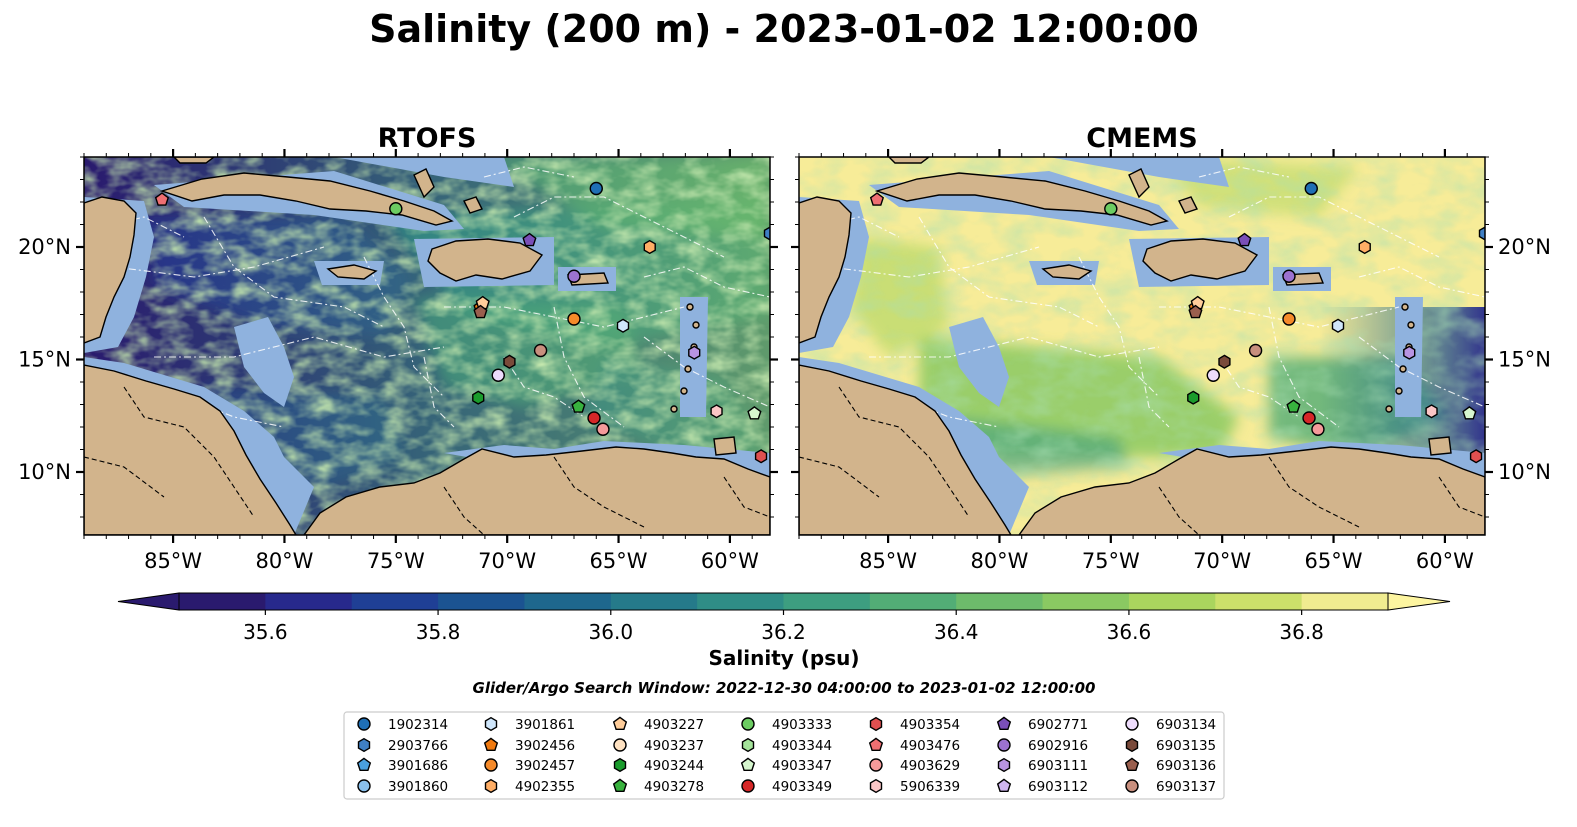 This screenshot has height=827, width=1577. I want to click on legend-entry-label: 4903347, so click(802, 766).